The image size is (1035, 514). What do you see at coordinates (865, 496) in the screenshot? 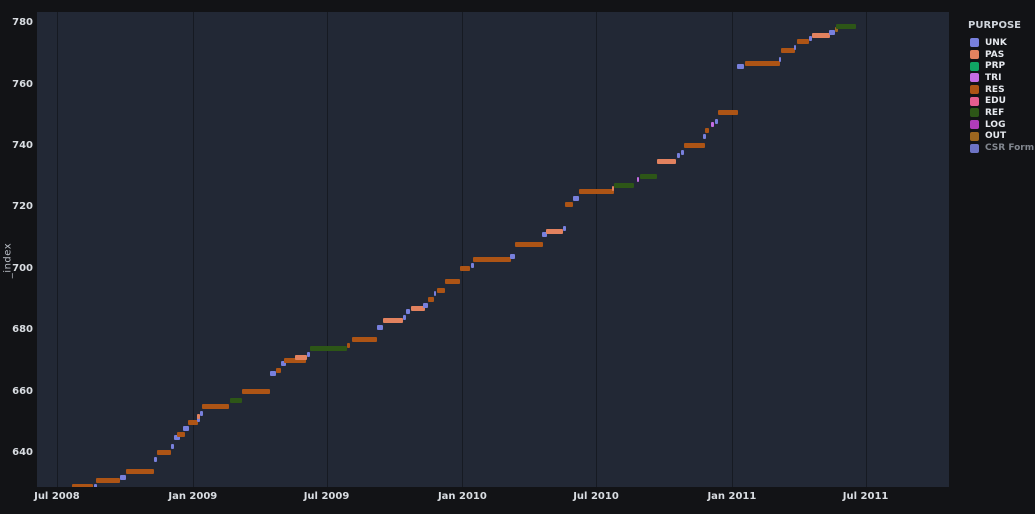
I see `x-tick-label: Jul 2011` at bounding box center [865, 496].